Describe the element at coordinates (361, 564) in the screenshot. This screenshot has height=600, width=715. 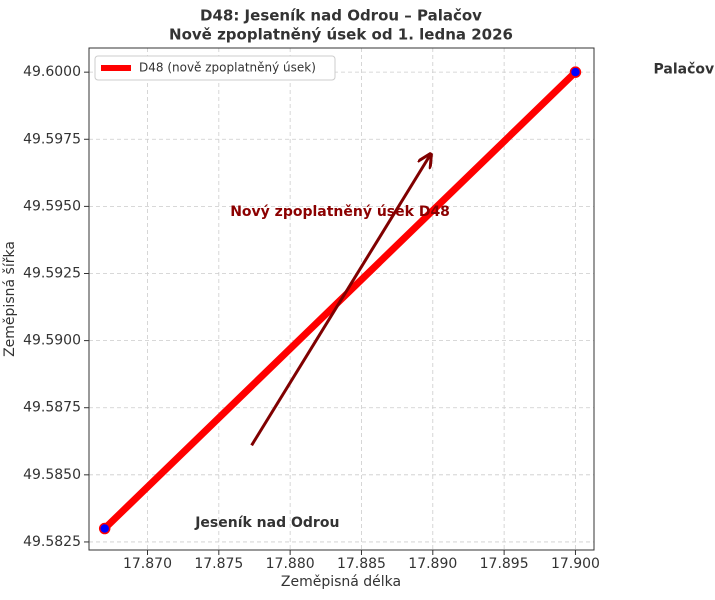
I see `x-tick-label: 17.885` at that location.